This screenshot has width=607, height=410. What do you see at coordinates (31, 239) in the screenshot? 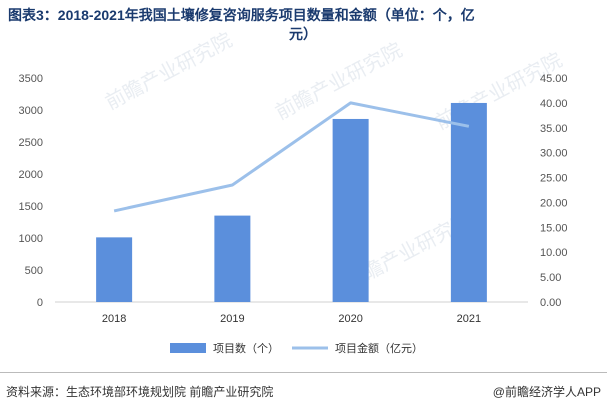
I see `left-tick-label: 1000` at bounding box center [31, 239].